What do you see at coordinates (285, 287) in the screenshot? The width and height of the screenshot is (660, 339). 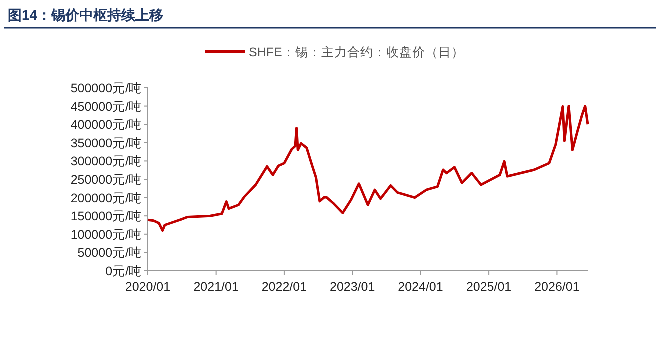 I see `x-tick-label: 2022/01` at bounding box center [285, 287].